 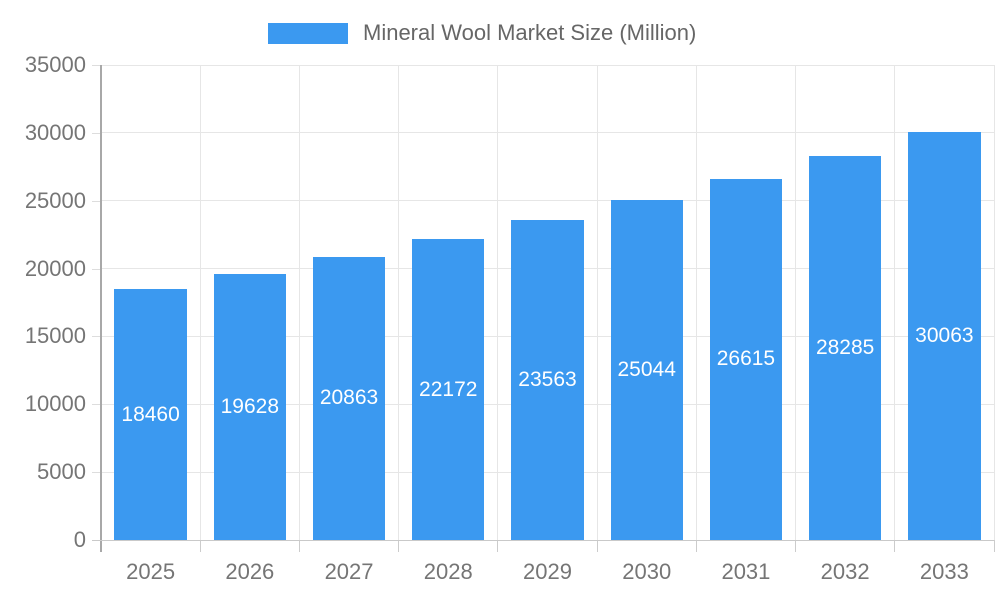 What do you see at coordinates (547, 571) in the screenshot?
I see `x-axis-label: 2029` at bounding box center [547, 571].